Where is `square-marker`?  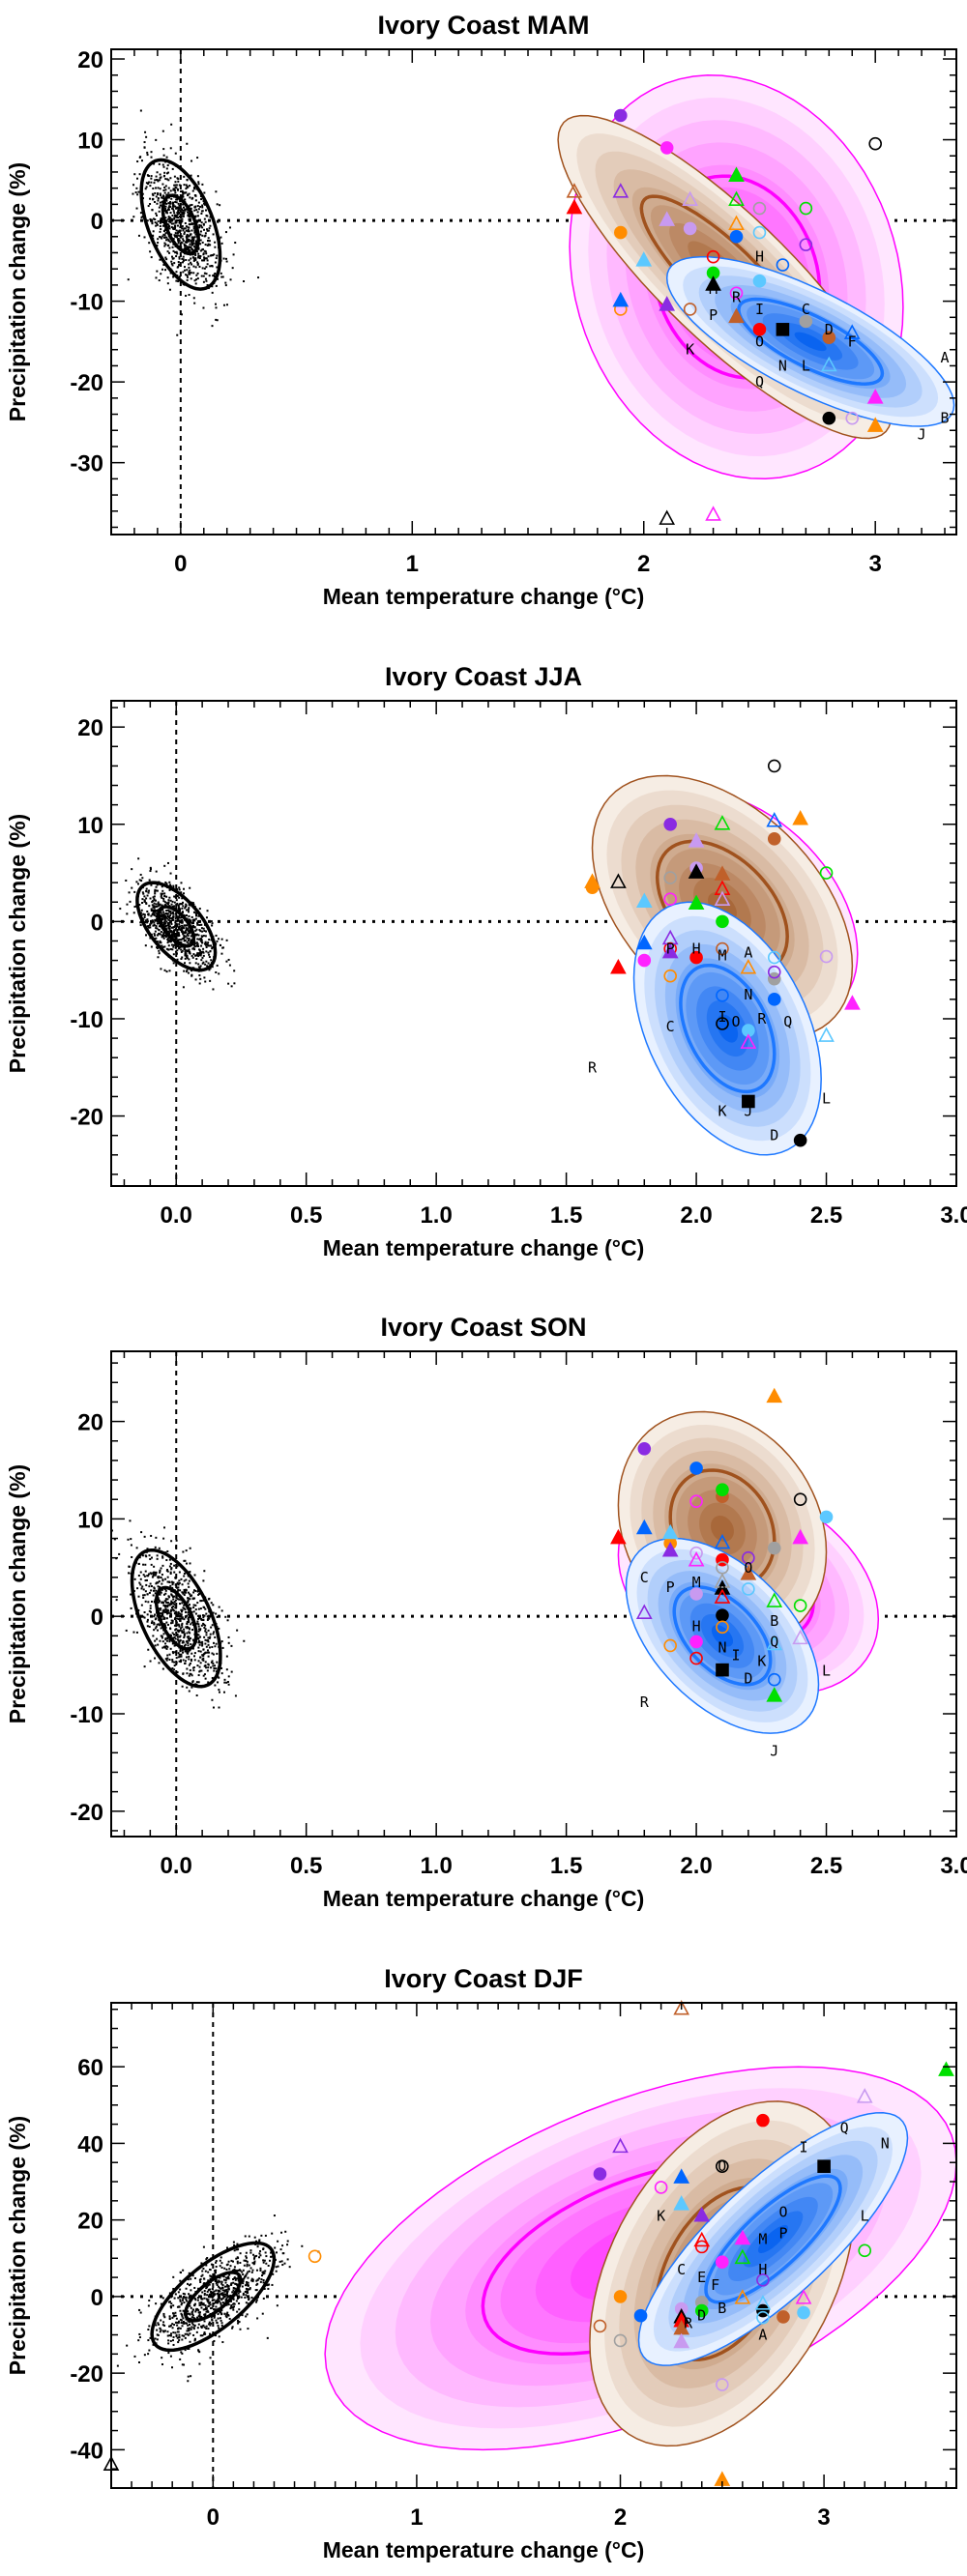 square-marker is located at coordinates (748, 1101).